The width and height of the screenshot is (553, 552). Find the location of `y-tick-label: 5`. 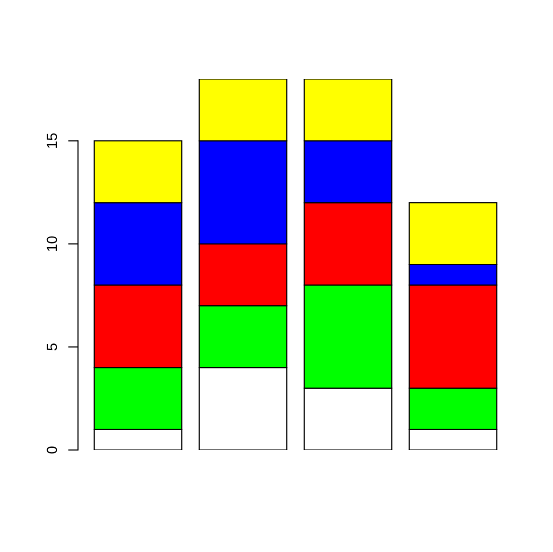

y-tick-label: 5 is located at coordinates (52, 347).